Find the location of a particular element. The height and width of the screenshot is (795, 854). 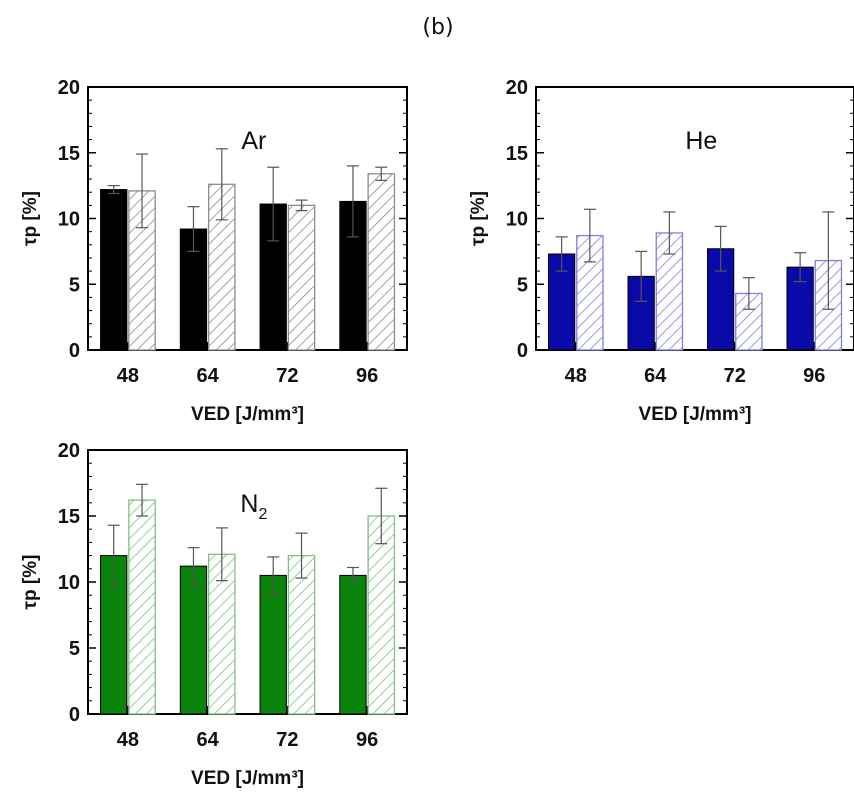

gas-label-main: N is located at coordinates (249, 504).